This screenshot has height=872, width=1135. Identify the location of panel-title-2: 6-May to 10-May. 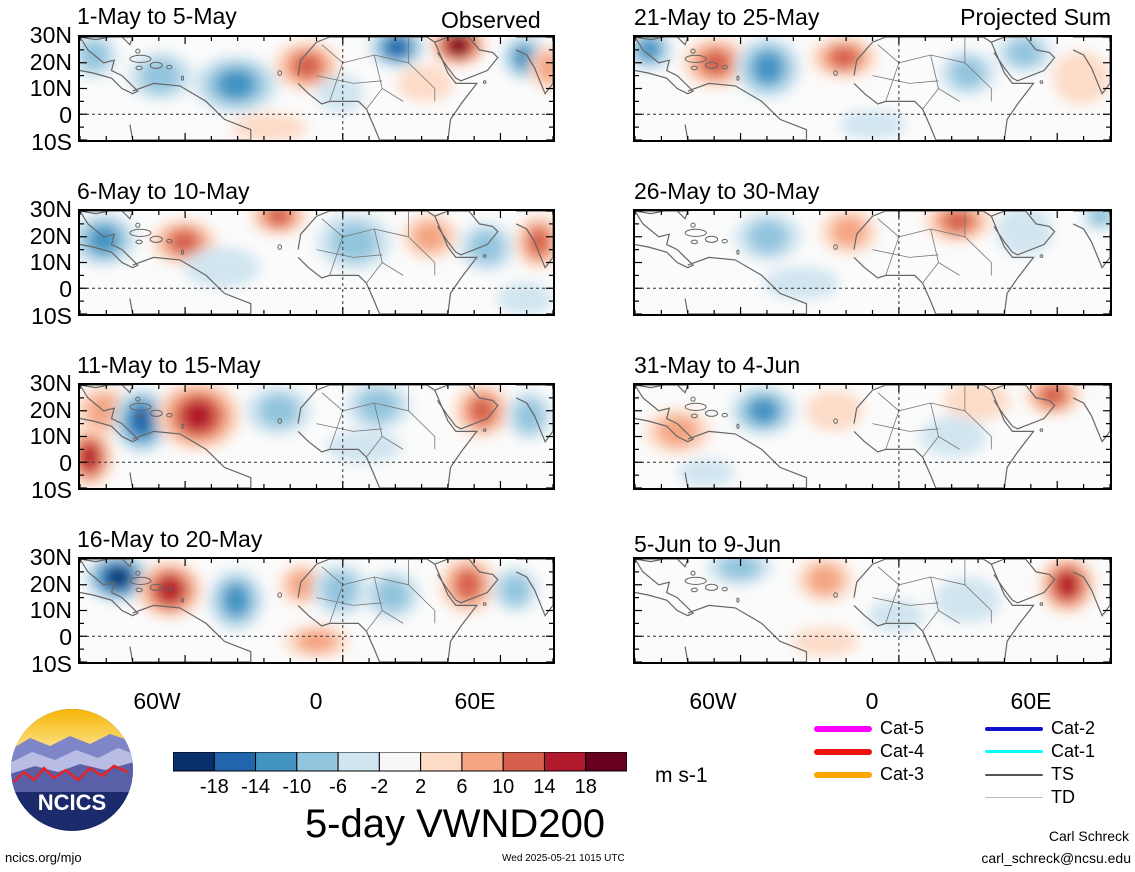
(163, 191).